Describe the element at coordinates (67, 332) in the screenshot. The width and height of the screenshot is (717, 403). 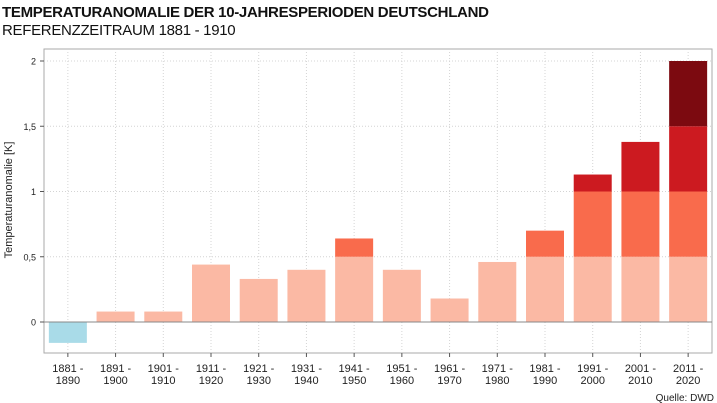
I see `bar-negative` at that location.